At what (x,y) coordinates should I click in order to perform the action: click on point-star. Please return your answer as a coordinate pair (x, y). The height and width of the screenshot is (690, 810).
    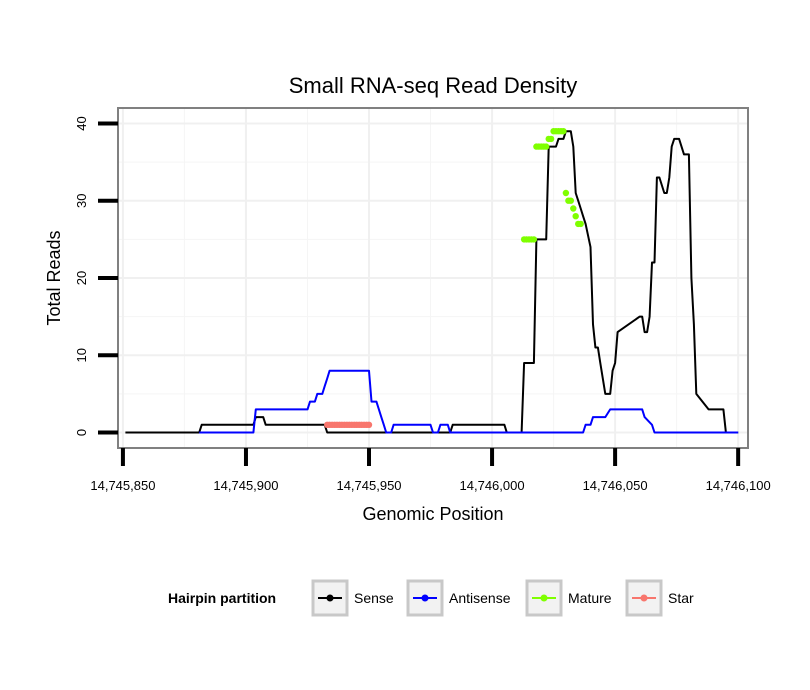
    Looking at the image, I should click on (369, 424).